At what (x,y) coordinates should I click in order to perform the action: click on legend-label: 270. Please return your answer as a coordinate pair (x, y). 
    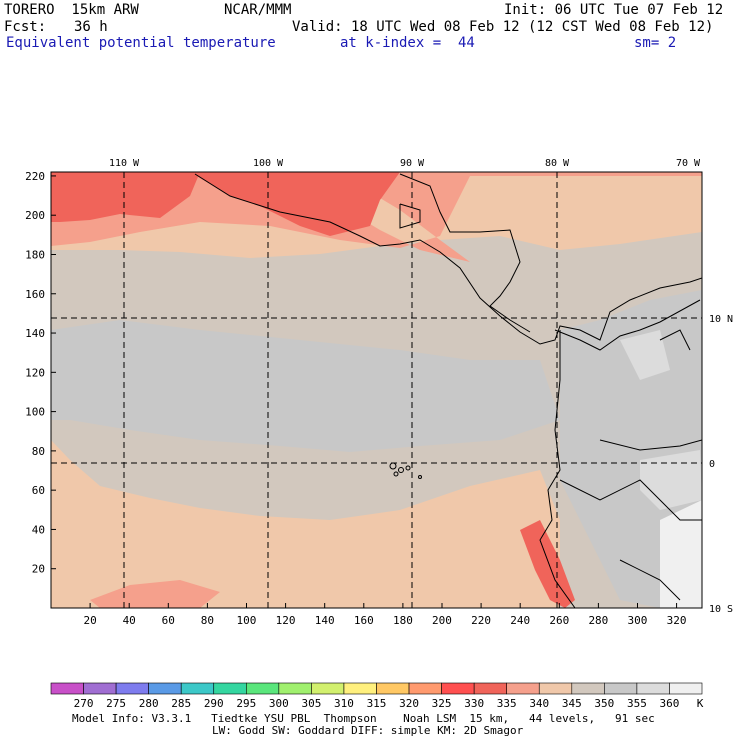
    Looking at the image, I should click on (84, 703).